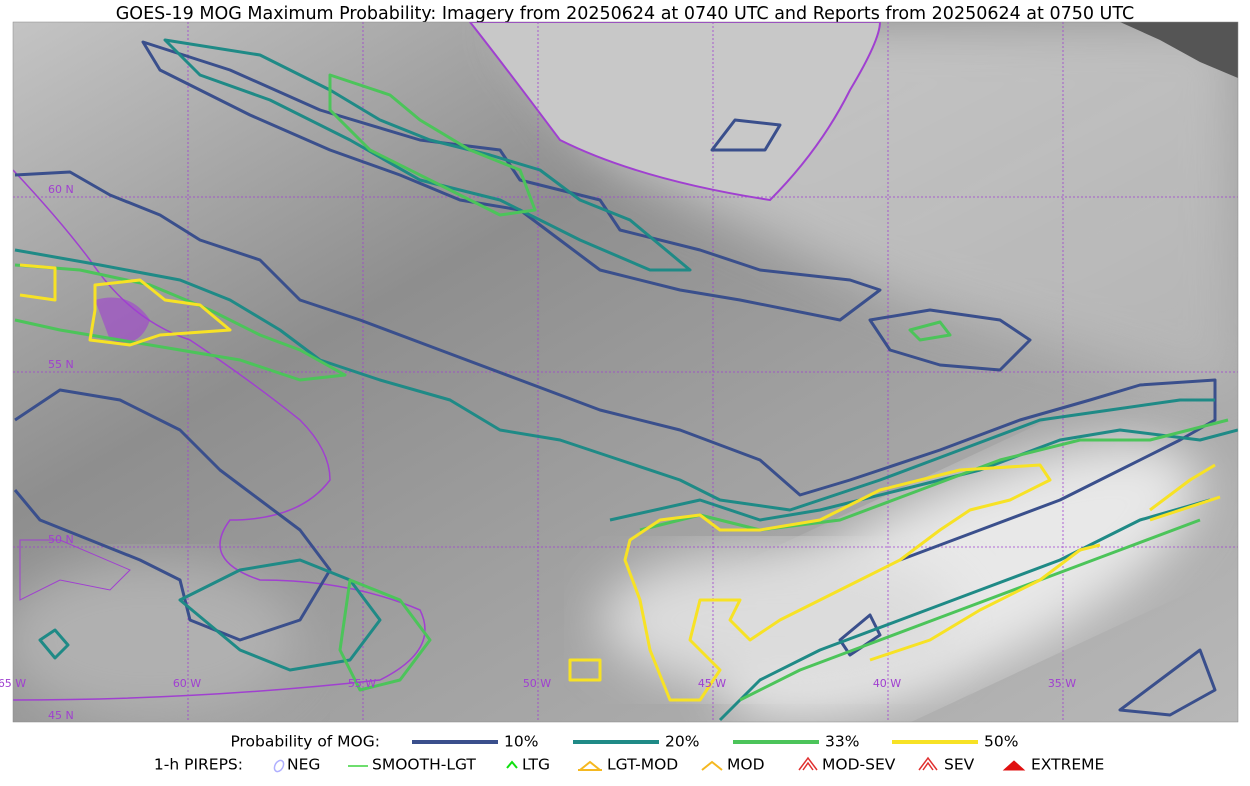 The height and width of the screenshot is (786, 1250). What do you see at coordinates (61, 364) in the screenshot?
I see `latitude-label: 55 N` at bounding box center [61, 364].